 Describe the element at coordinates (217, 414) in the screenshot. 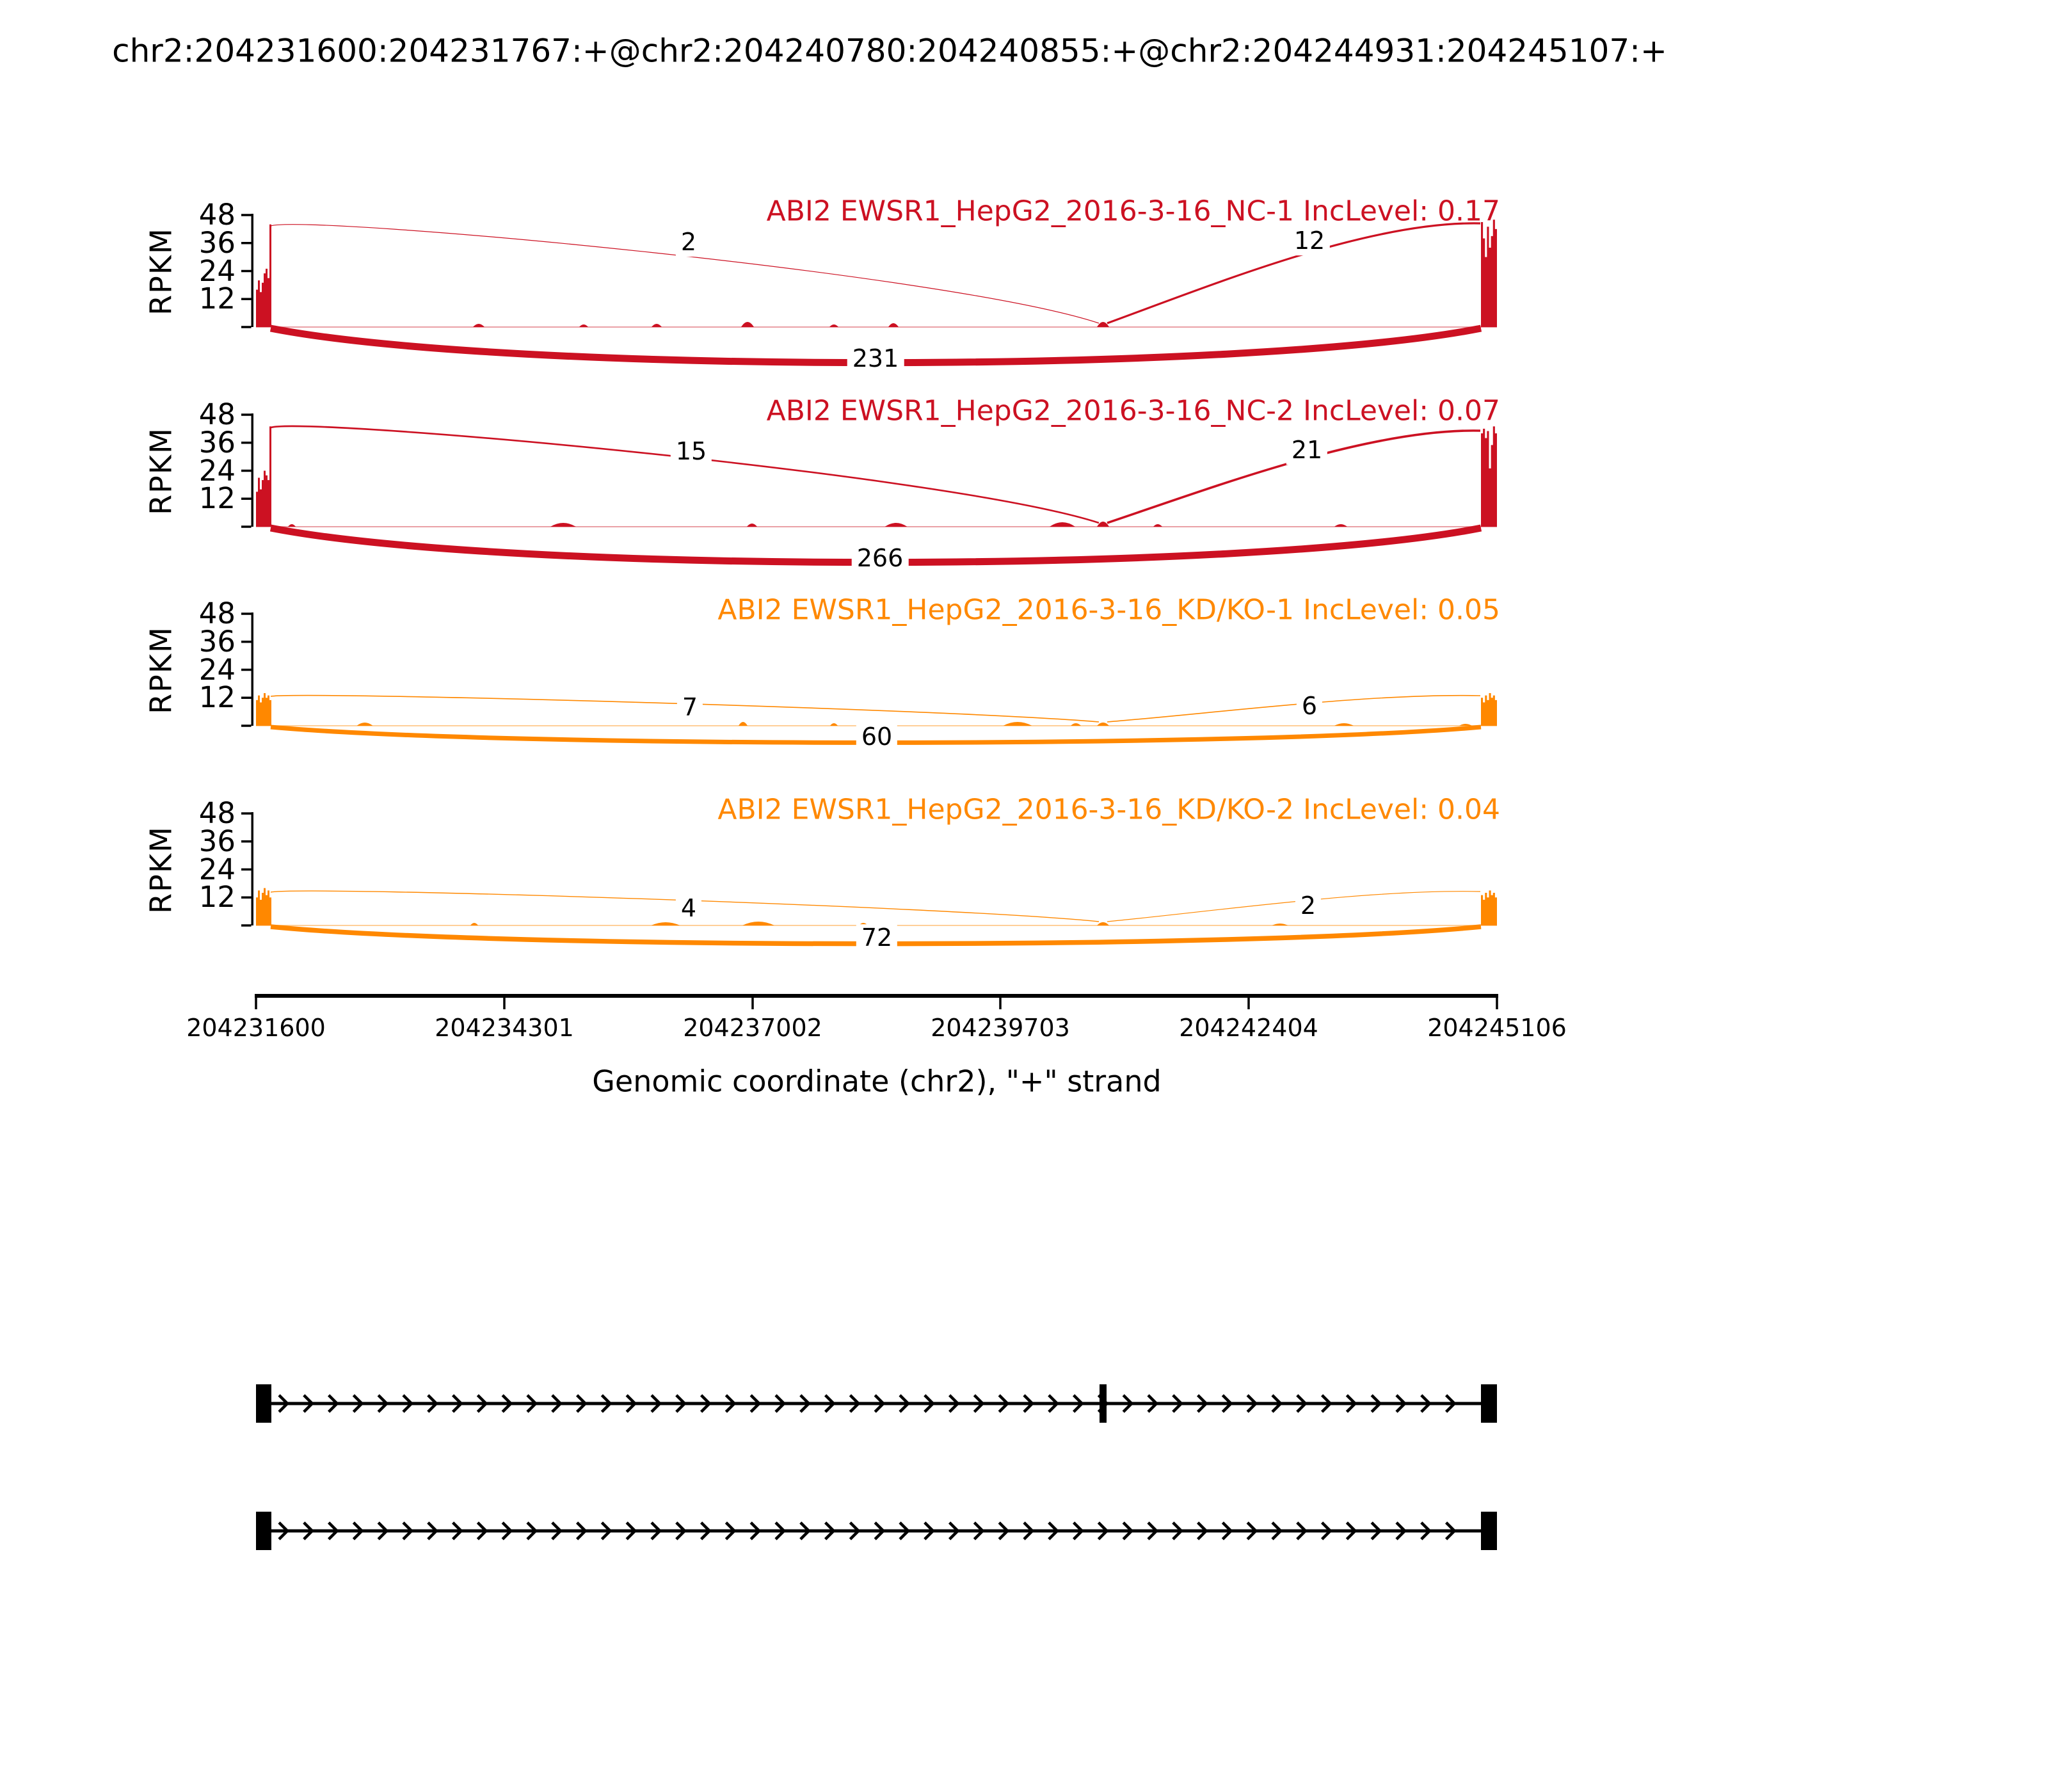

I see `y-tick-48: 48` at that location.